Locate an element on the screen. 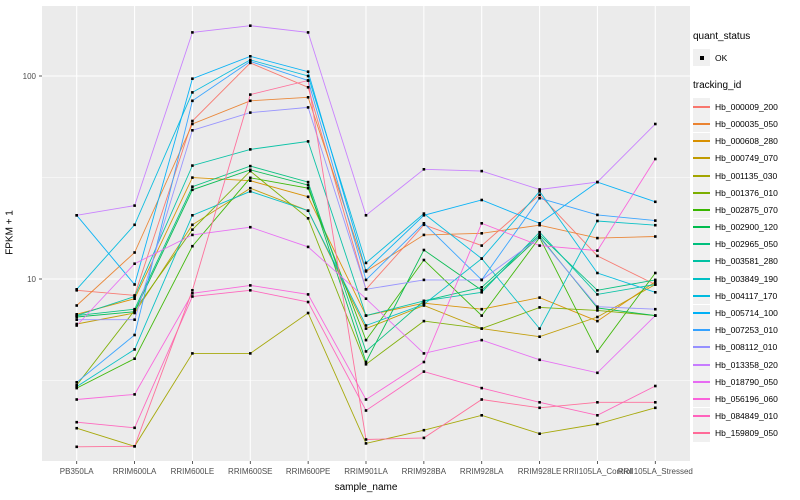  legend-item-label: Hb_084849_010 is located at coordinates (746, 416).